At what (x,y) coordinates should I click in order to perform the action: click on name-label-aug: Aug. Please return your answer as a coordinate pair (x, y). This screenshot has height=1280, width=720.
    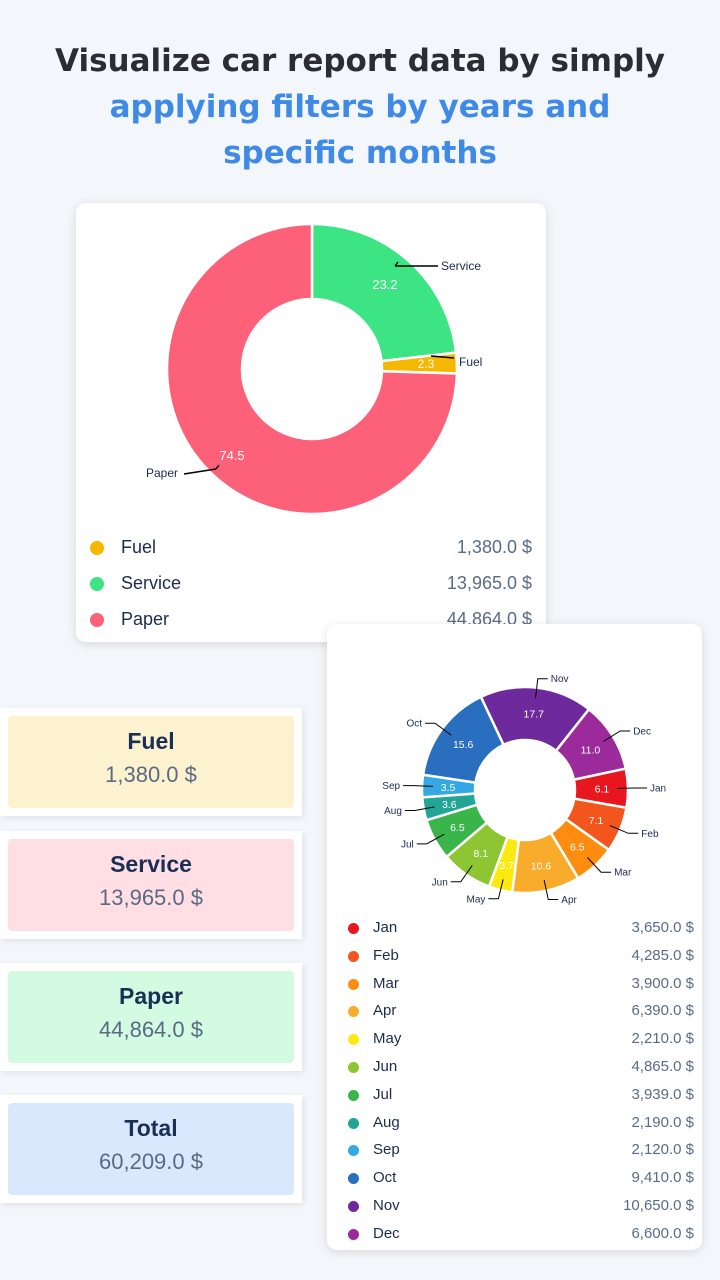
    Looking at the image, I should click on (393, 811).